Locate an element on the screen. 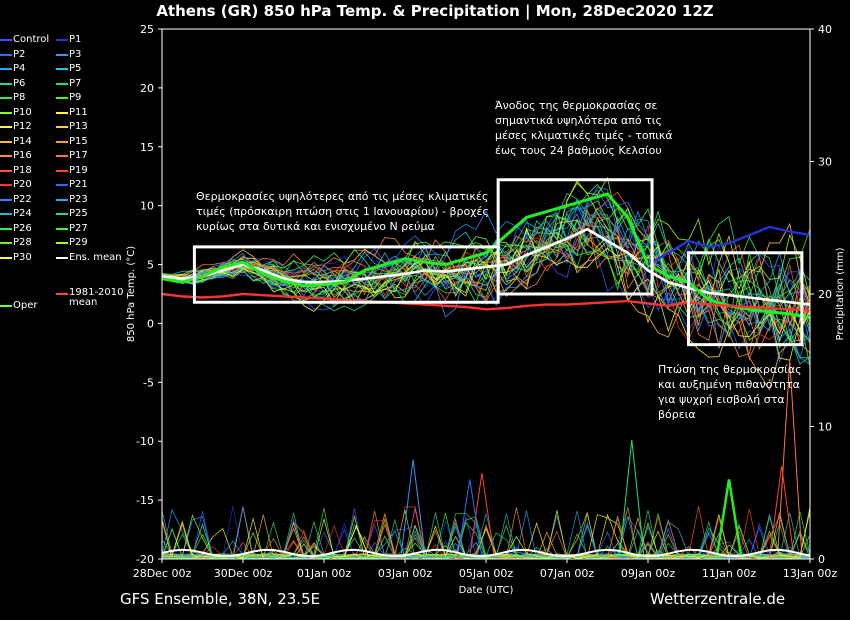 The image size is (850, 620). legend-label: P14 is located at coordinates (22, 141).